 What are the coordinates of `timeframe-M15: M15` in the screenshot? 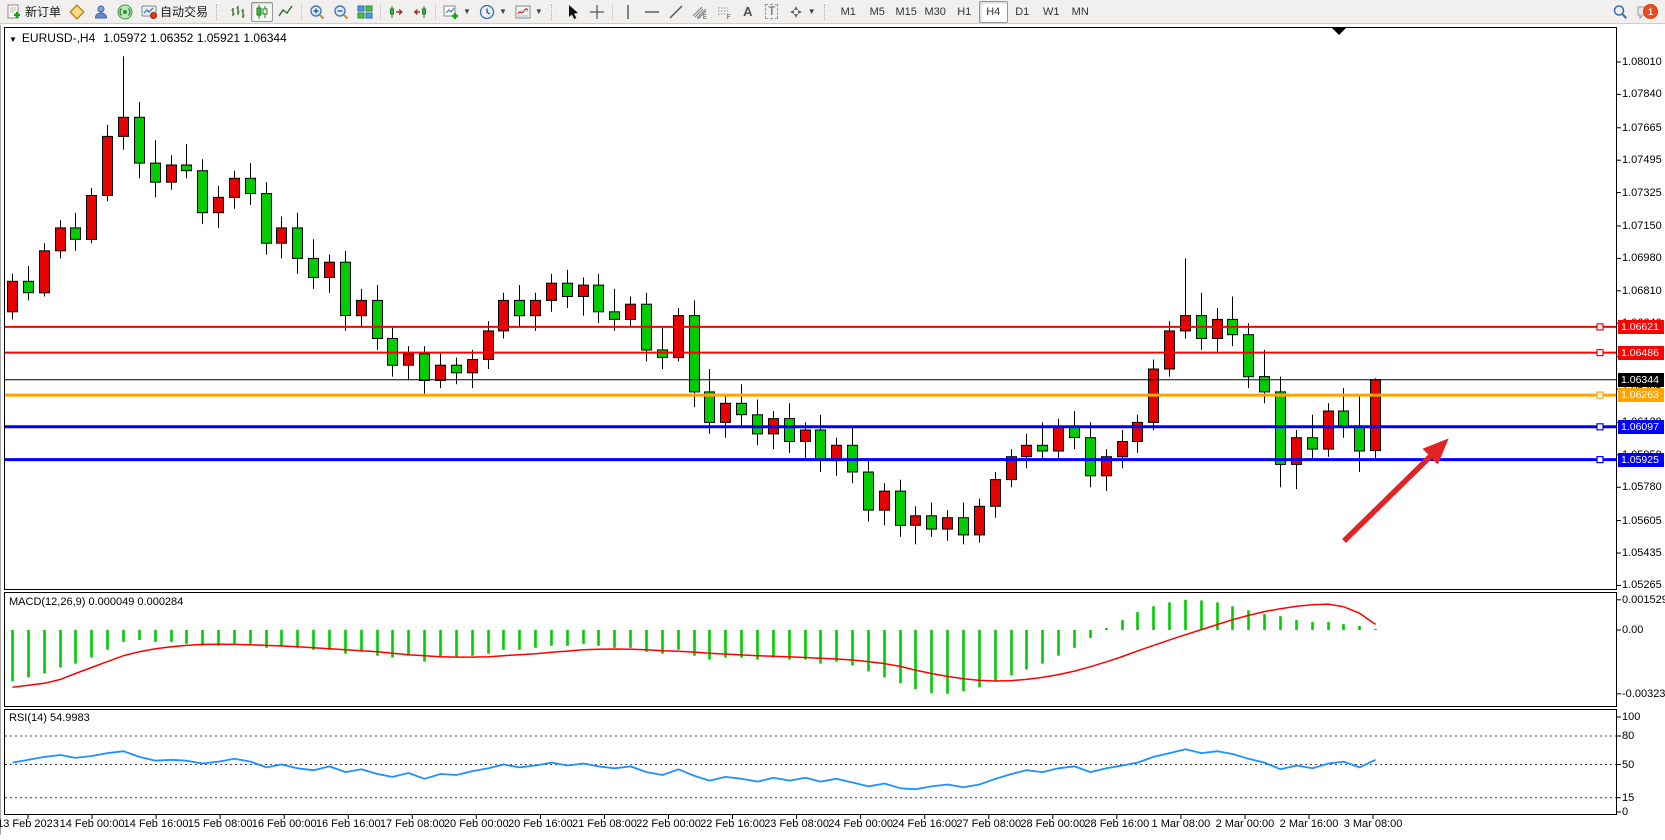 It's located at (906, 11).